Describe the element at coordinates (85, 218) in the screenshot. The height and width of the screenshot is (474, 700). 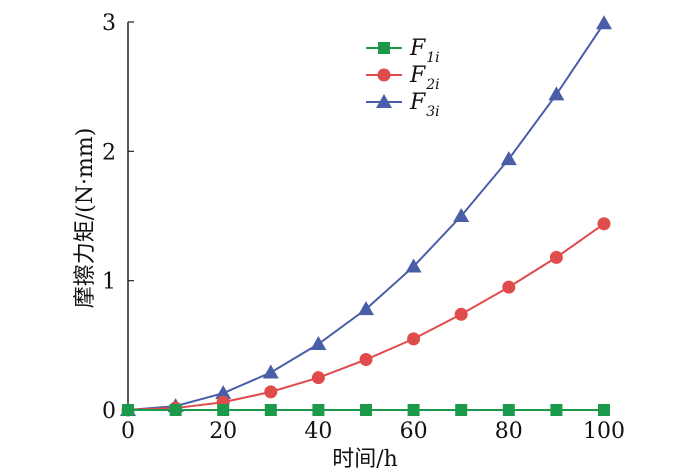
I see `y-axis-label: 摩擦力矩/(N·mm)` at that location.